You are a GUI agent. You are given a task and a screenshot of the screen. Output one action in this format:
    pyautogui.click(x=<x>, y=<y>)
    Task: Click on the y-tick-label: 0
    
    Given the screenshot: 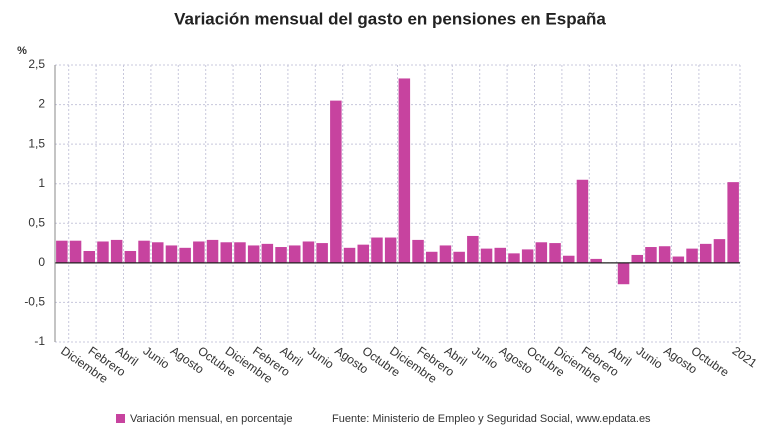 What is the action you would take?
    pyautogui.click(x=41, y=262)
    